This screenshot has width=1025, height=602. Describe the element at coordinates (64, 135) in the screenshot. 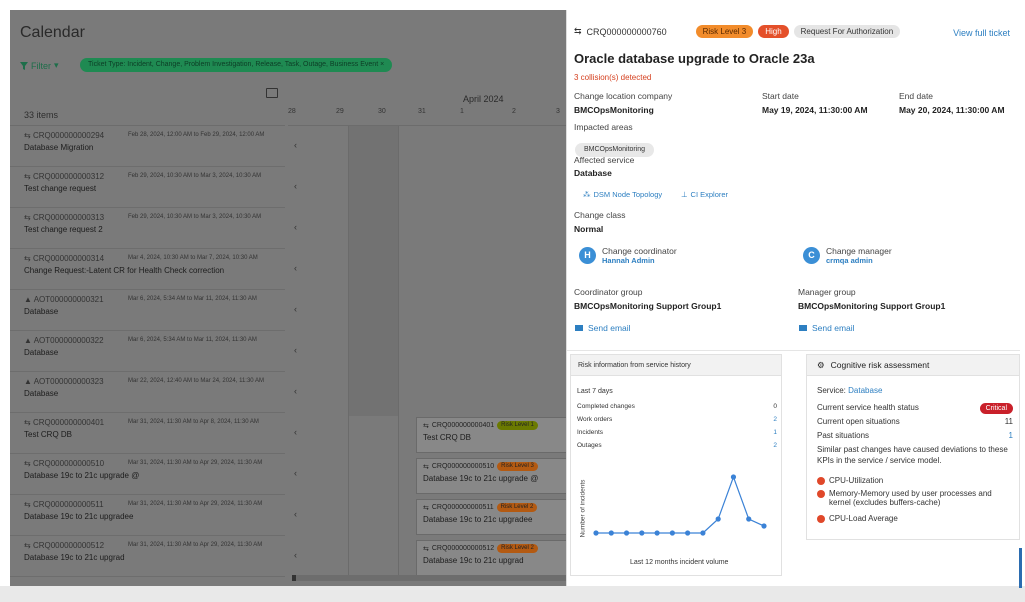

I see `item-id: ⇆ CRQ000000000294` at that location.